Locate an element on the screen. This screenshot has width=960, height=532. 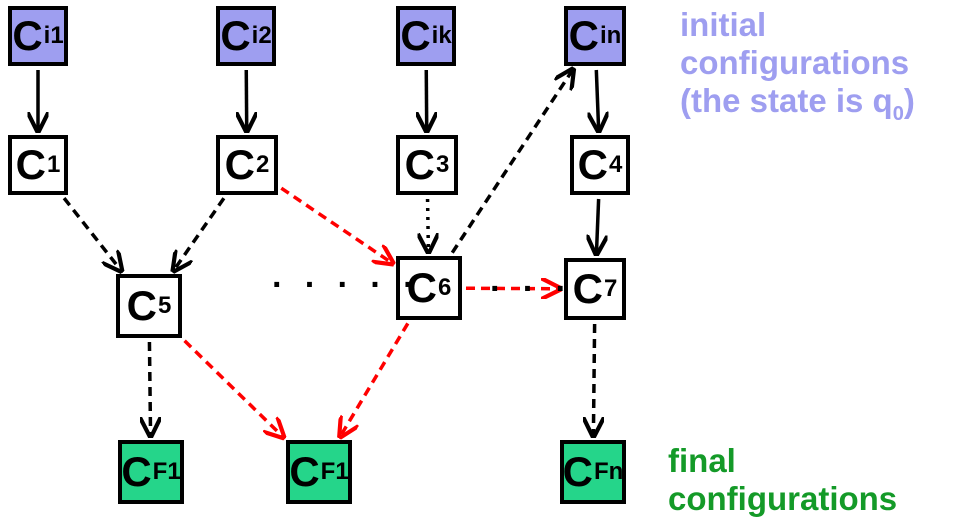
ellipsis-c6-c7: · · · is located at coordinates (531, 289).